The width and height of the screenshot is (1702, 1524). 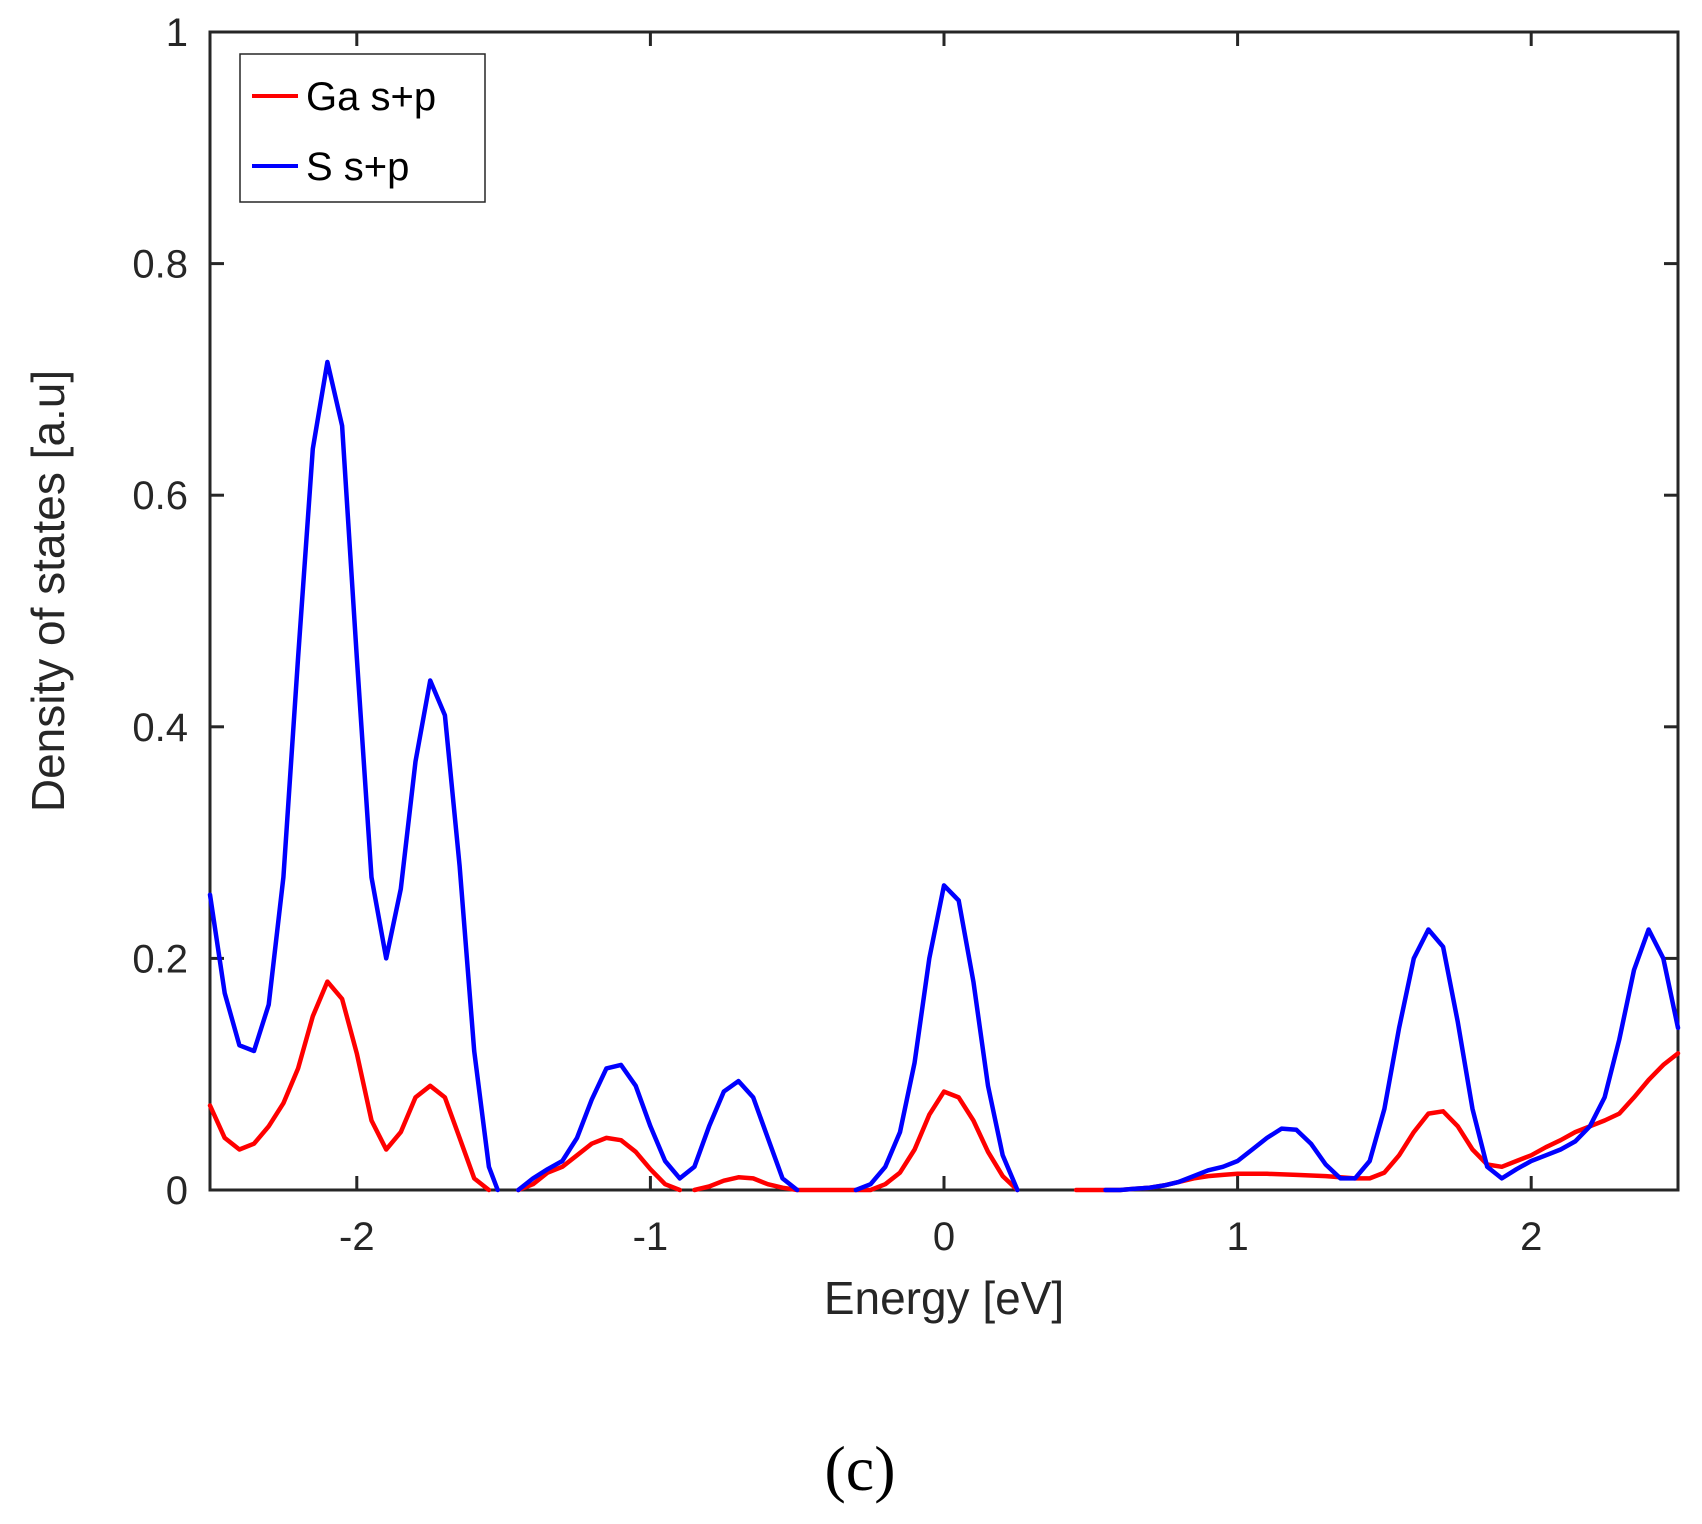 What do you see at coordinates (859, 1468) in the screenshot?
I see `figure-caption: (c)` at bounding box center [859, 1468].